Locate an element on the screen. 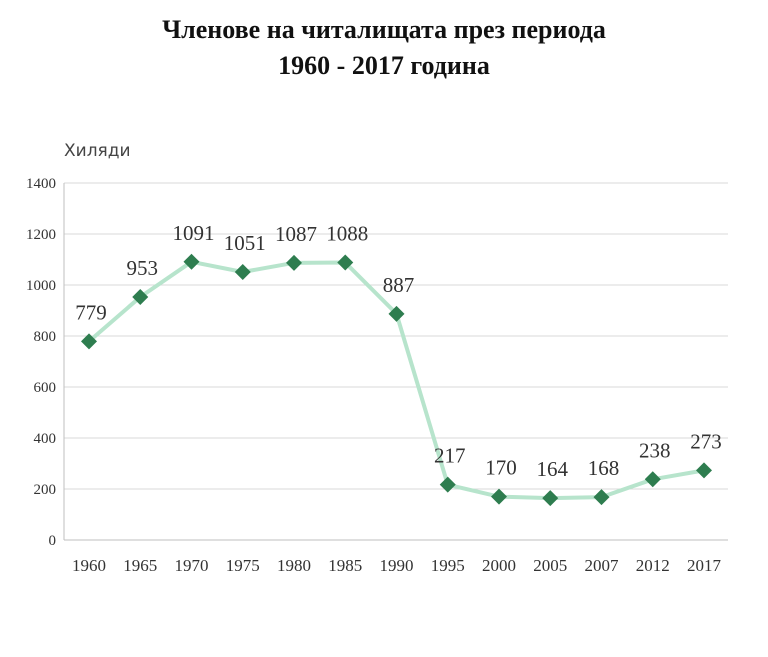  x-tick-label: 2000 is located at coordinates (499, 565).